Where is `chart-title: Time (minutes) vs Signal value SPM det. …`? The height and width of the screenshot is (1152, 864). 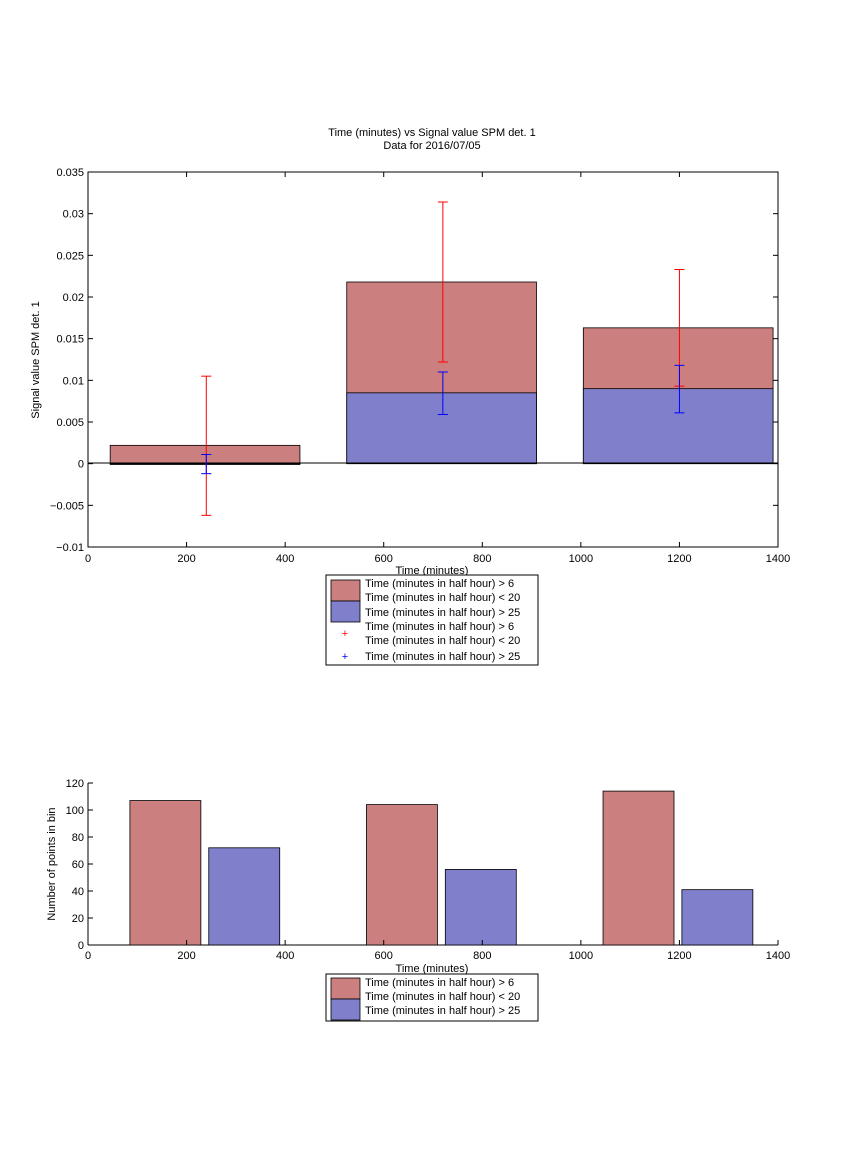 chart-title: Time (minutes) vs Signal value SPM det. … is located at coordinates (431, 133).